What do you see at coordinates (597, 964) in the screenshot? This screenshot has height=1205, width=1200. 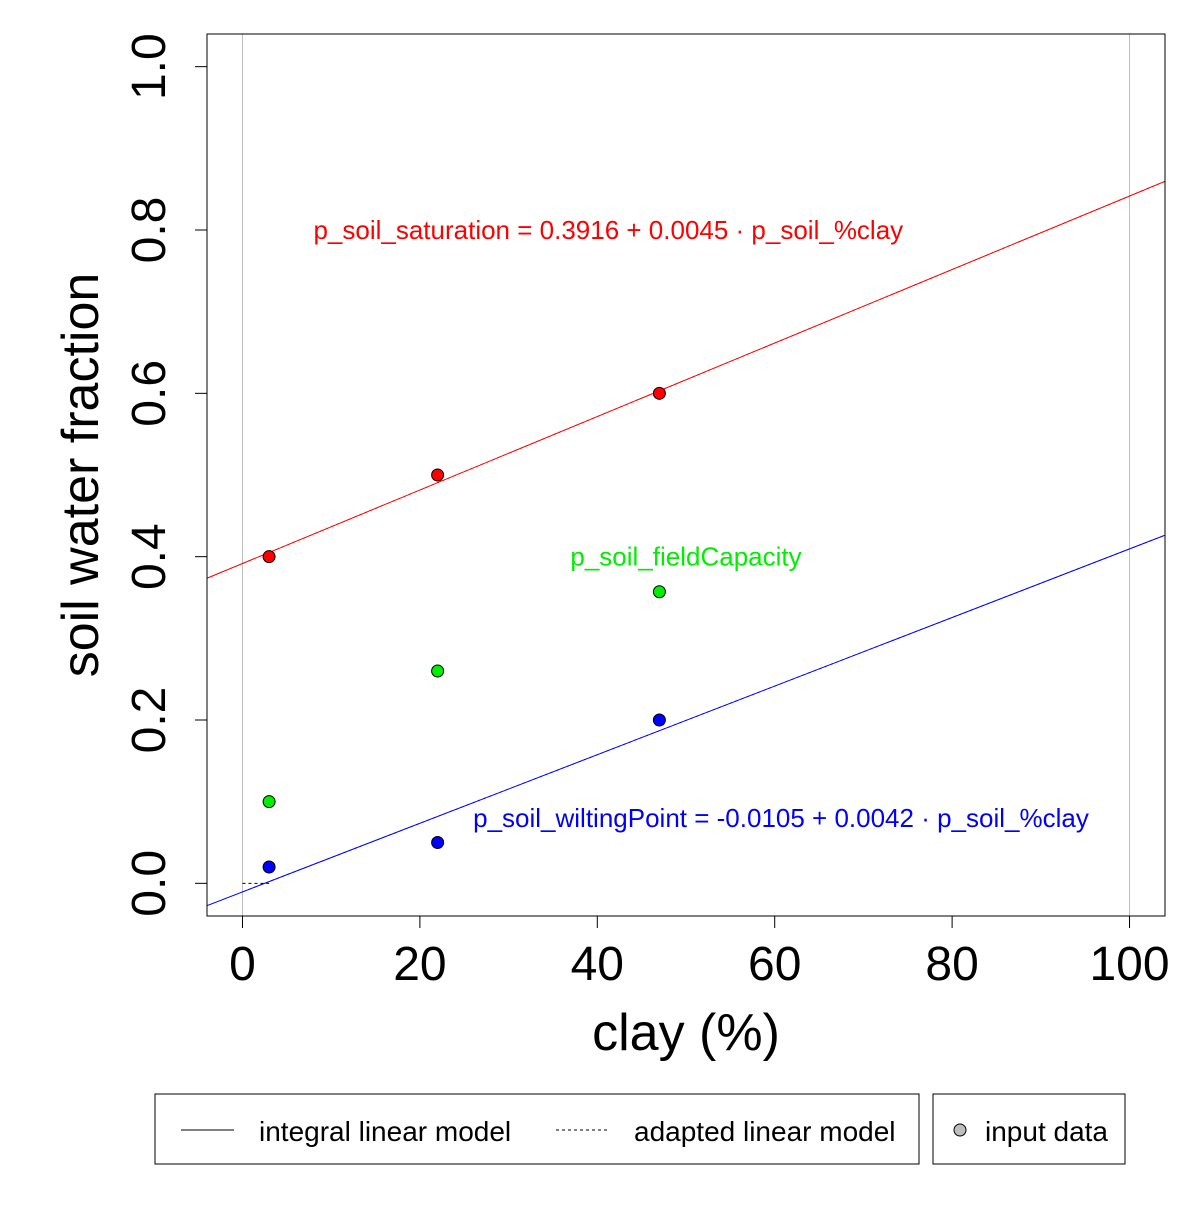 I see `x-tick-label: 40` at bounding box center [597, 964].